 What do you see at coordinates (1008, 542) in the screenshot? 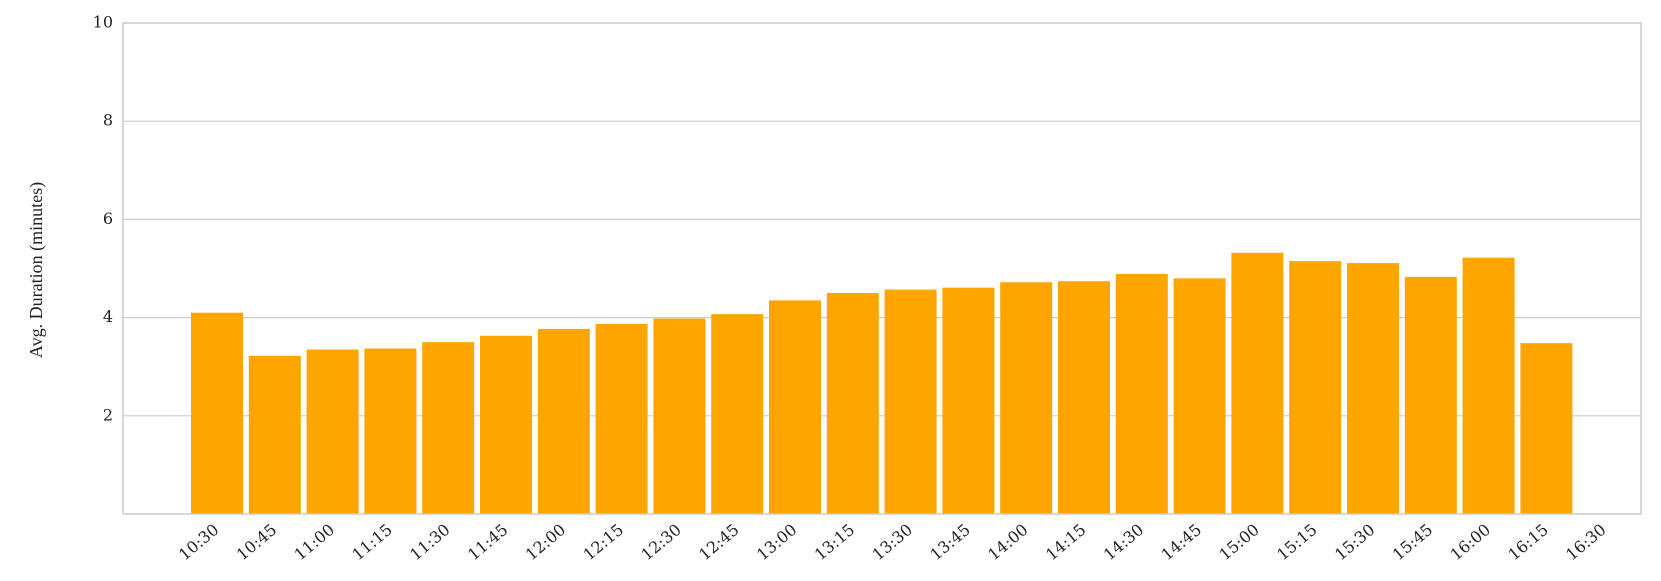
I see `x-tick-label: 14:00` at bounding box center [1008, 542].